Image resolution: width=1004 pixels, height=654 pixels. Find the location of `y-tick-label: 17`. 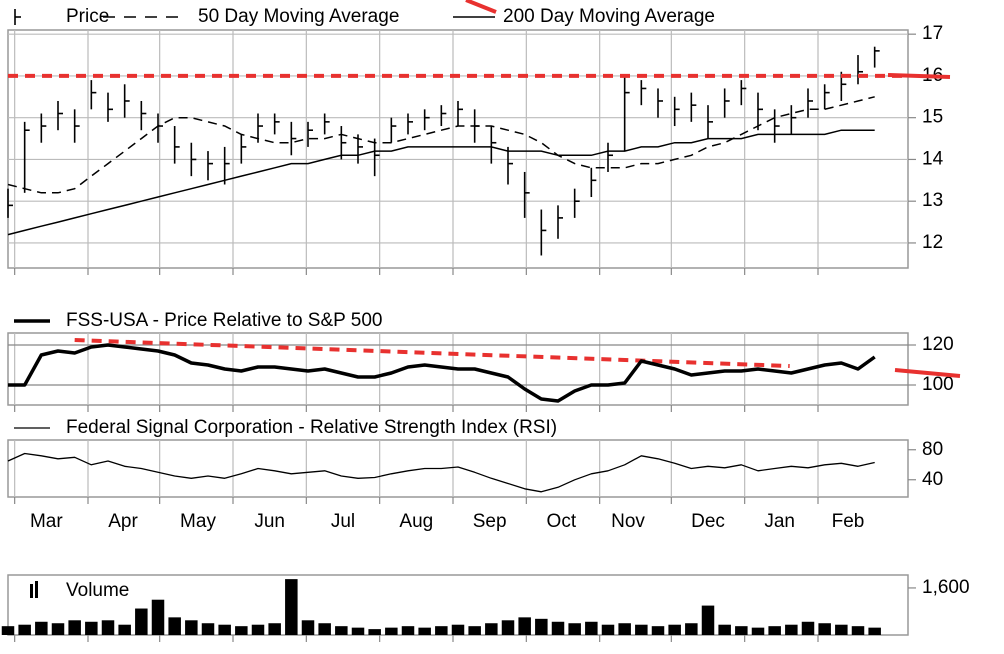

y-tick-label: 17 is located at coordinates (932, 33).